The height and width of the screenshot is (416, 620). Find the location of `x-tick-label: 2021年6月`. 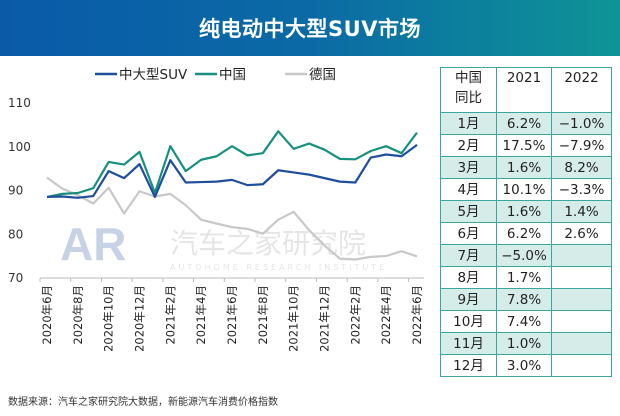

x-tick-label: 2021年6月 is located at coordinates (232, 315).